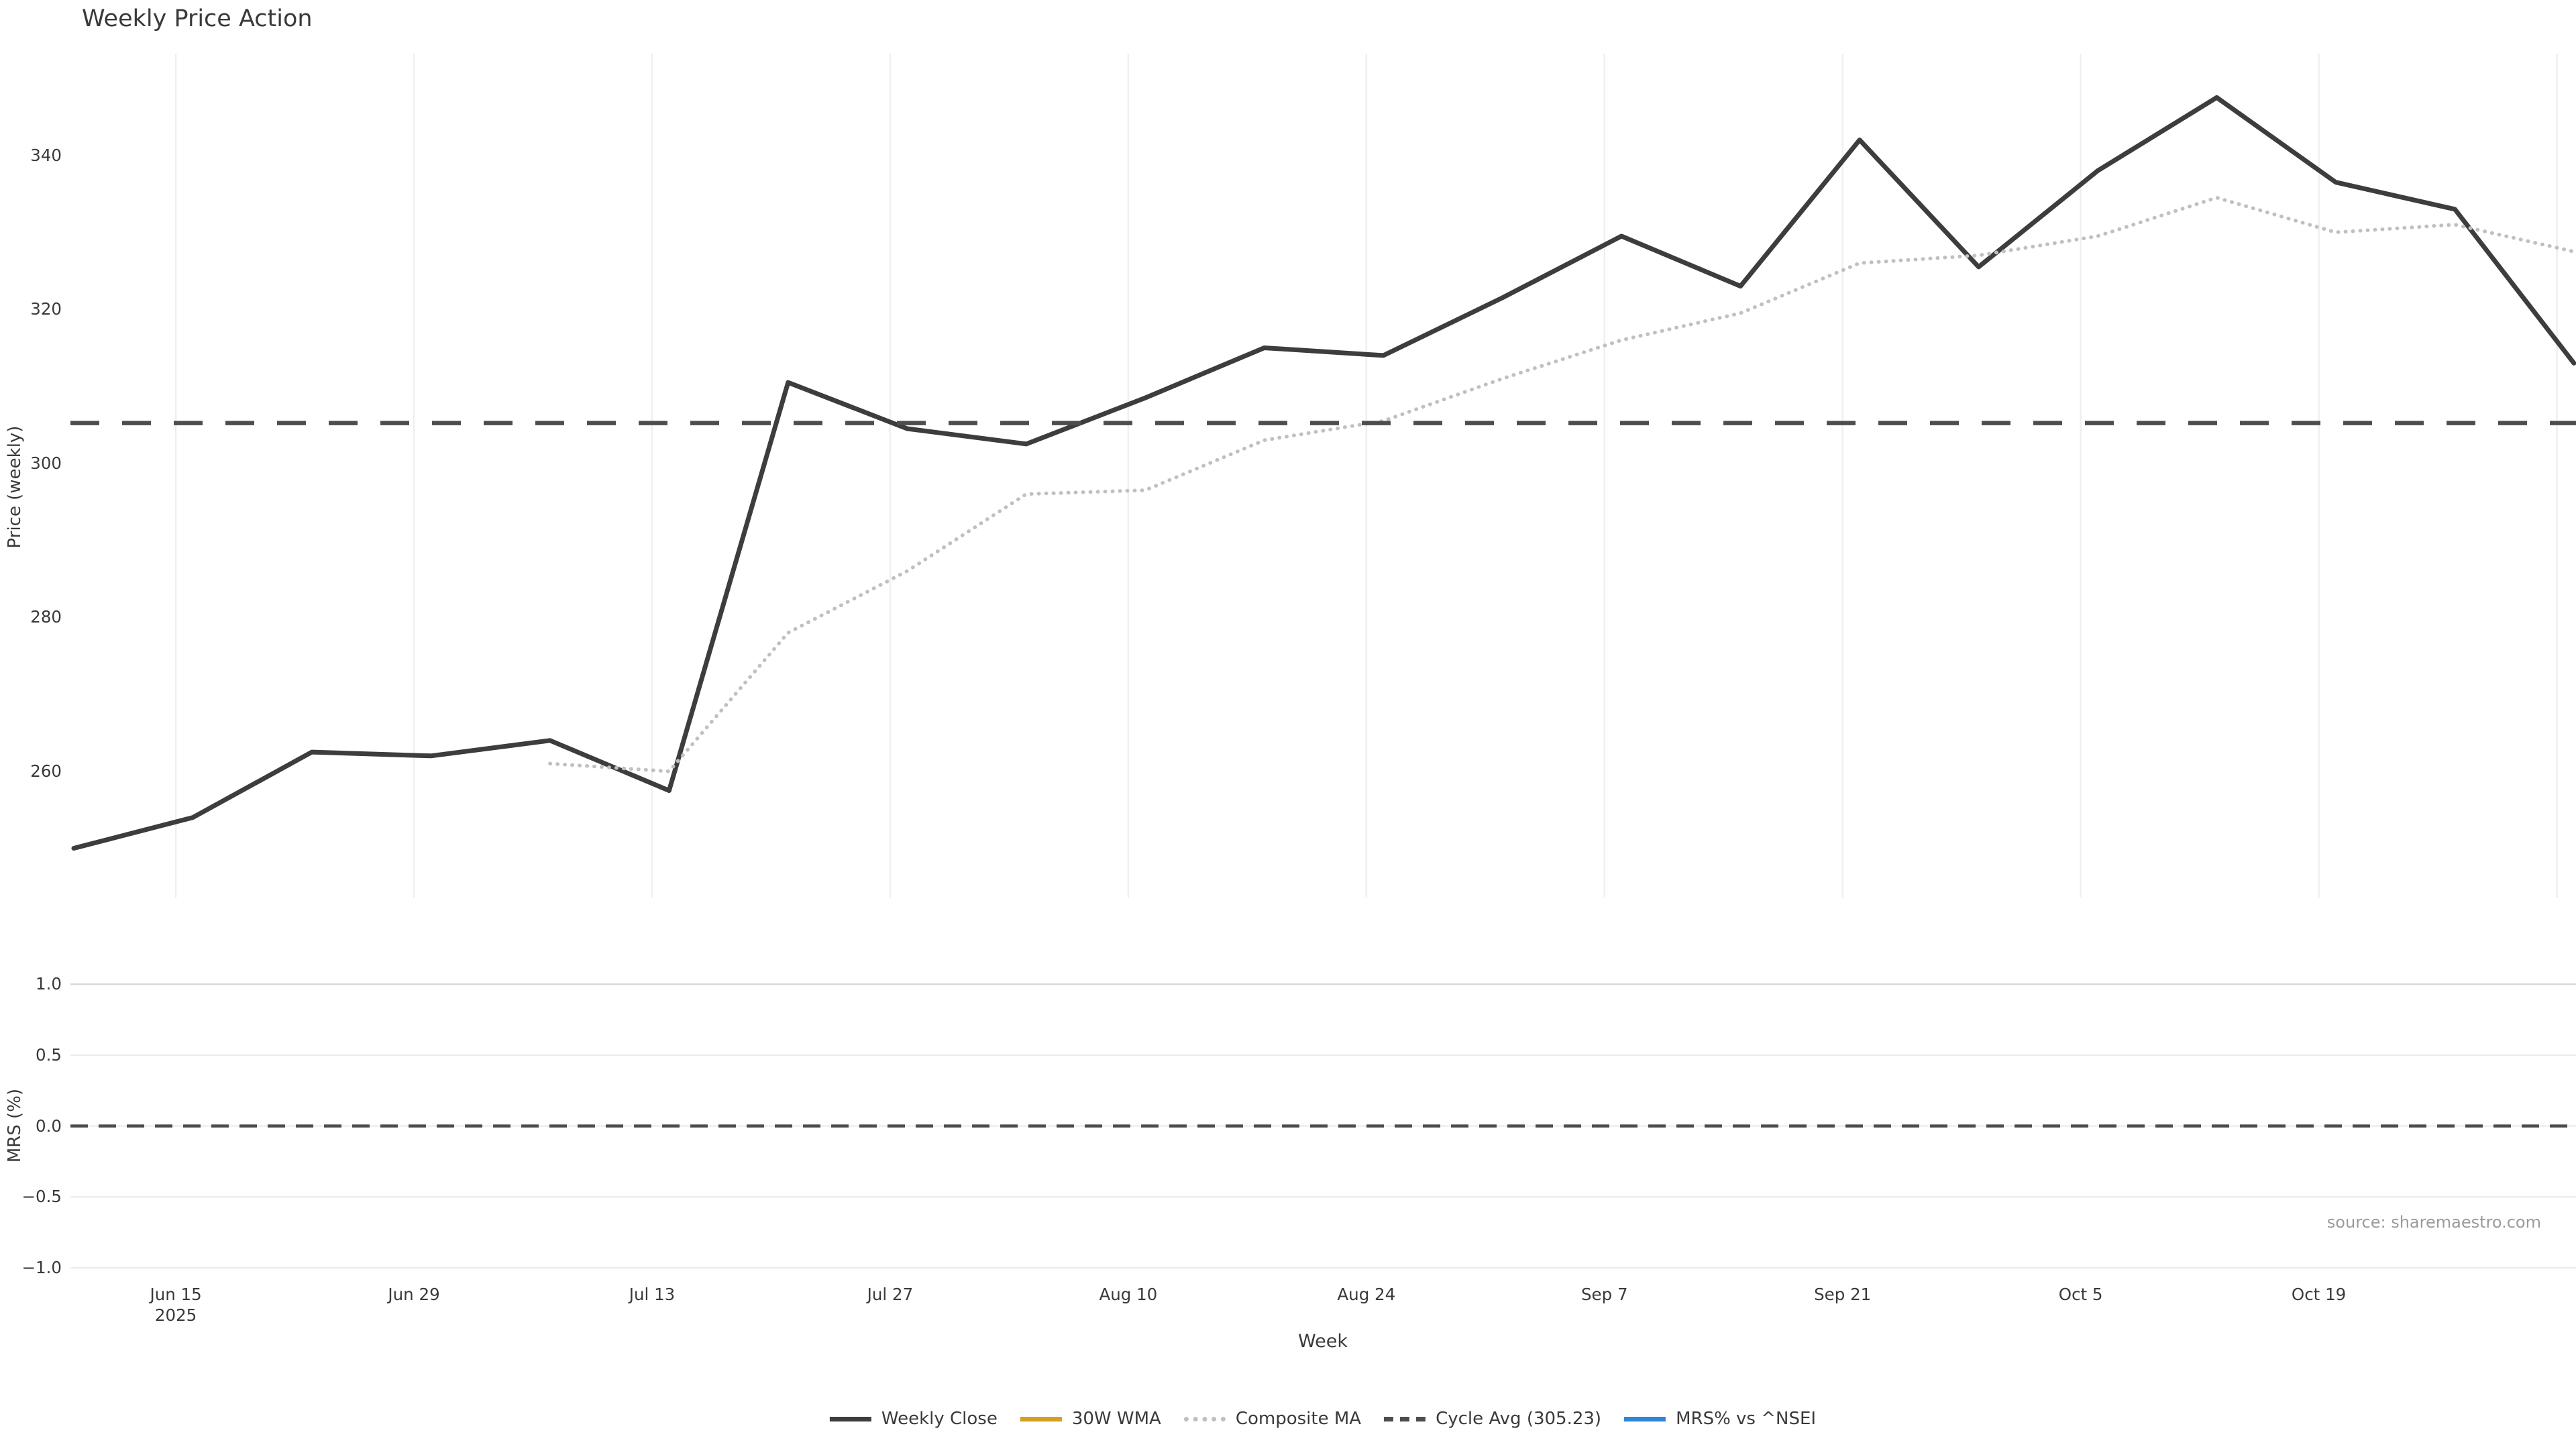  I want to click on price-y-tick: 340, so click(46, 155).